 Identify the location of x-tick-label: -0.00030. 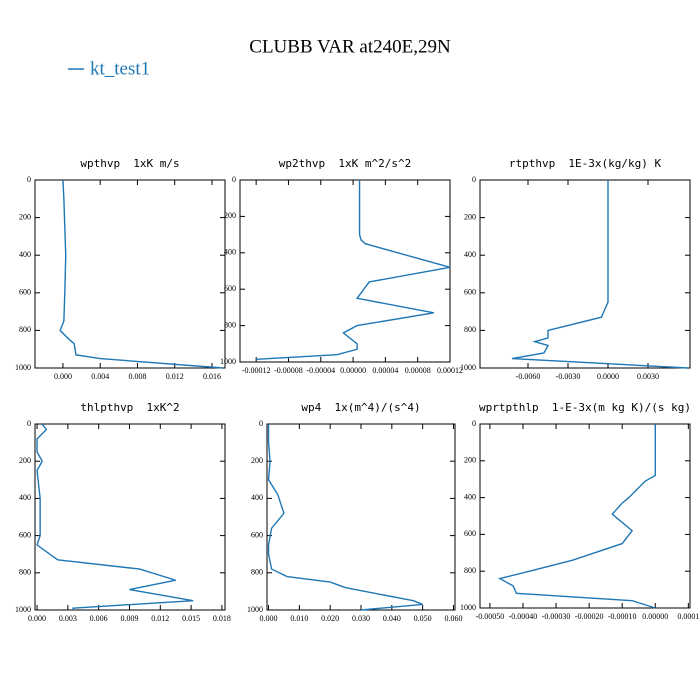
(556, 616).